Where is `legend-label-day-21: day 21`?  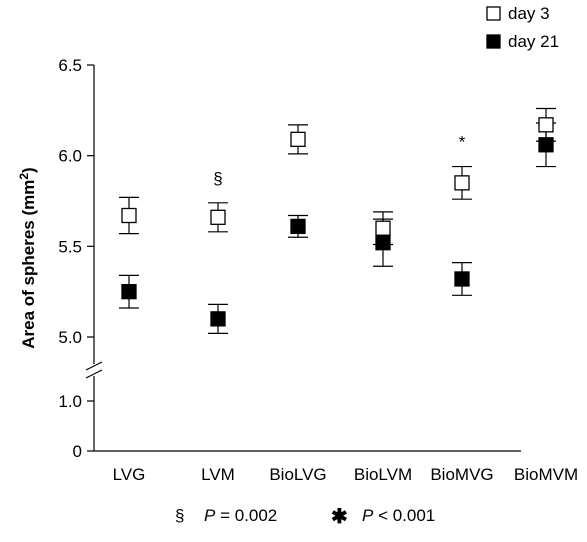 legend-label-day-21: day 21 is located at coordinates (533, 41).